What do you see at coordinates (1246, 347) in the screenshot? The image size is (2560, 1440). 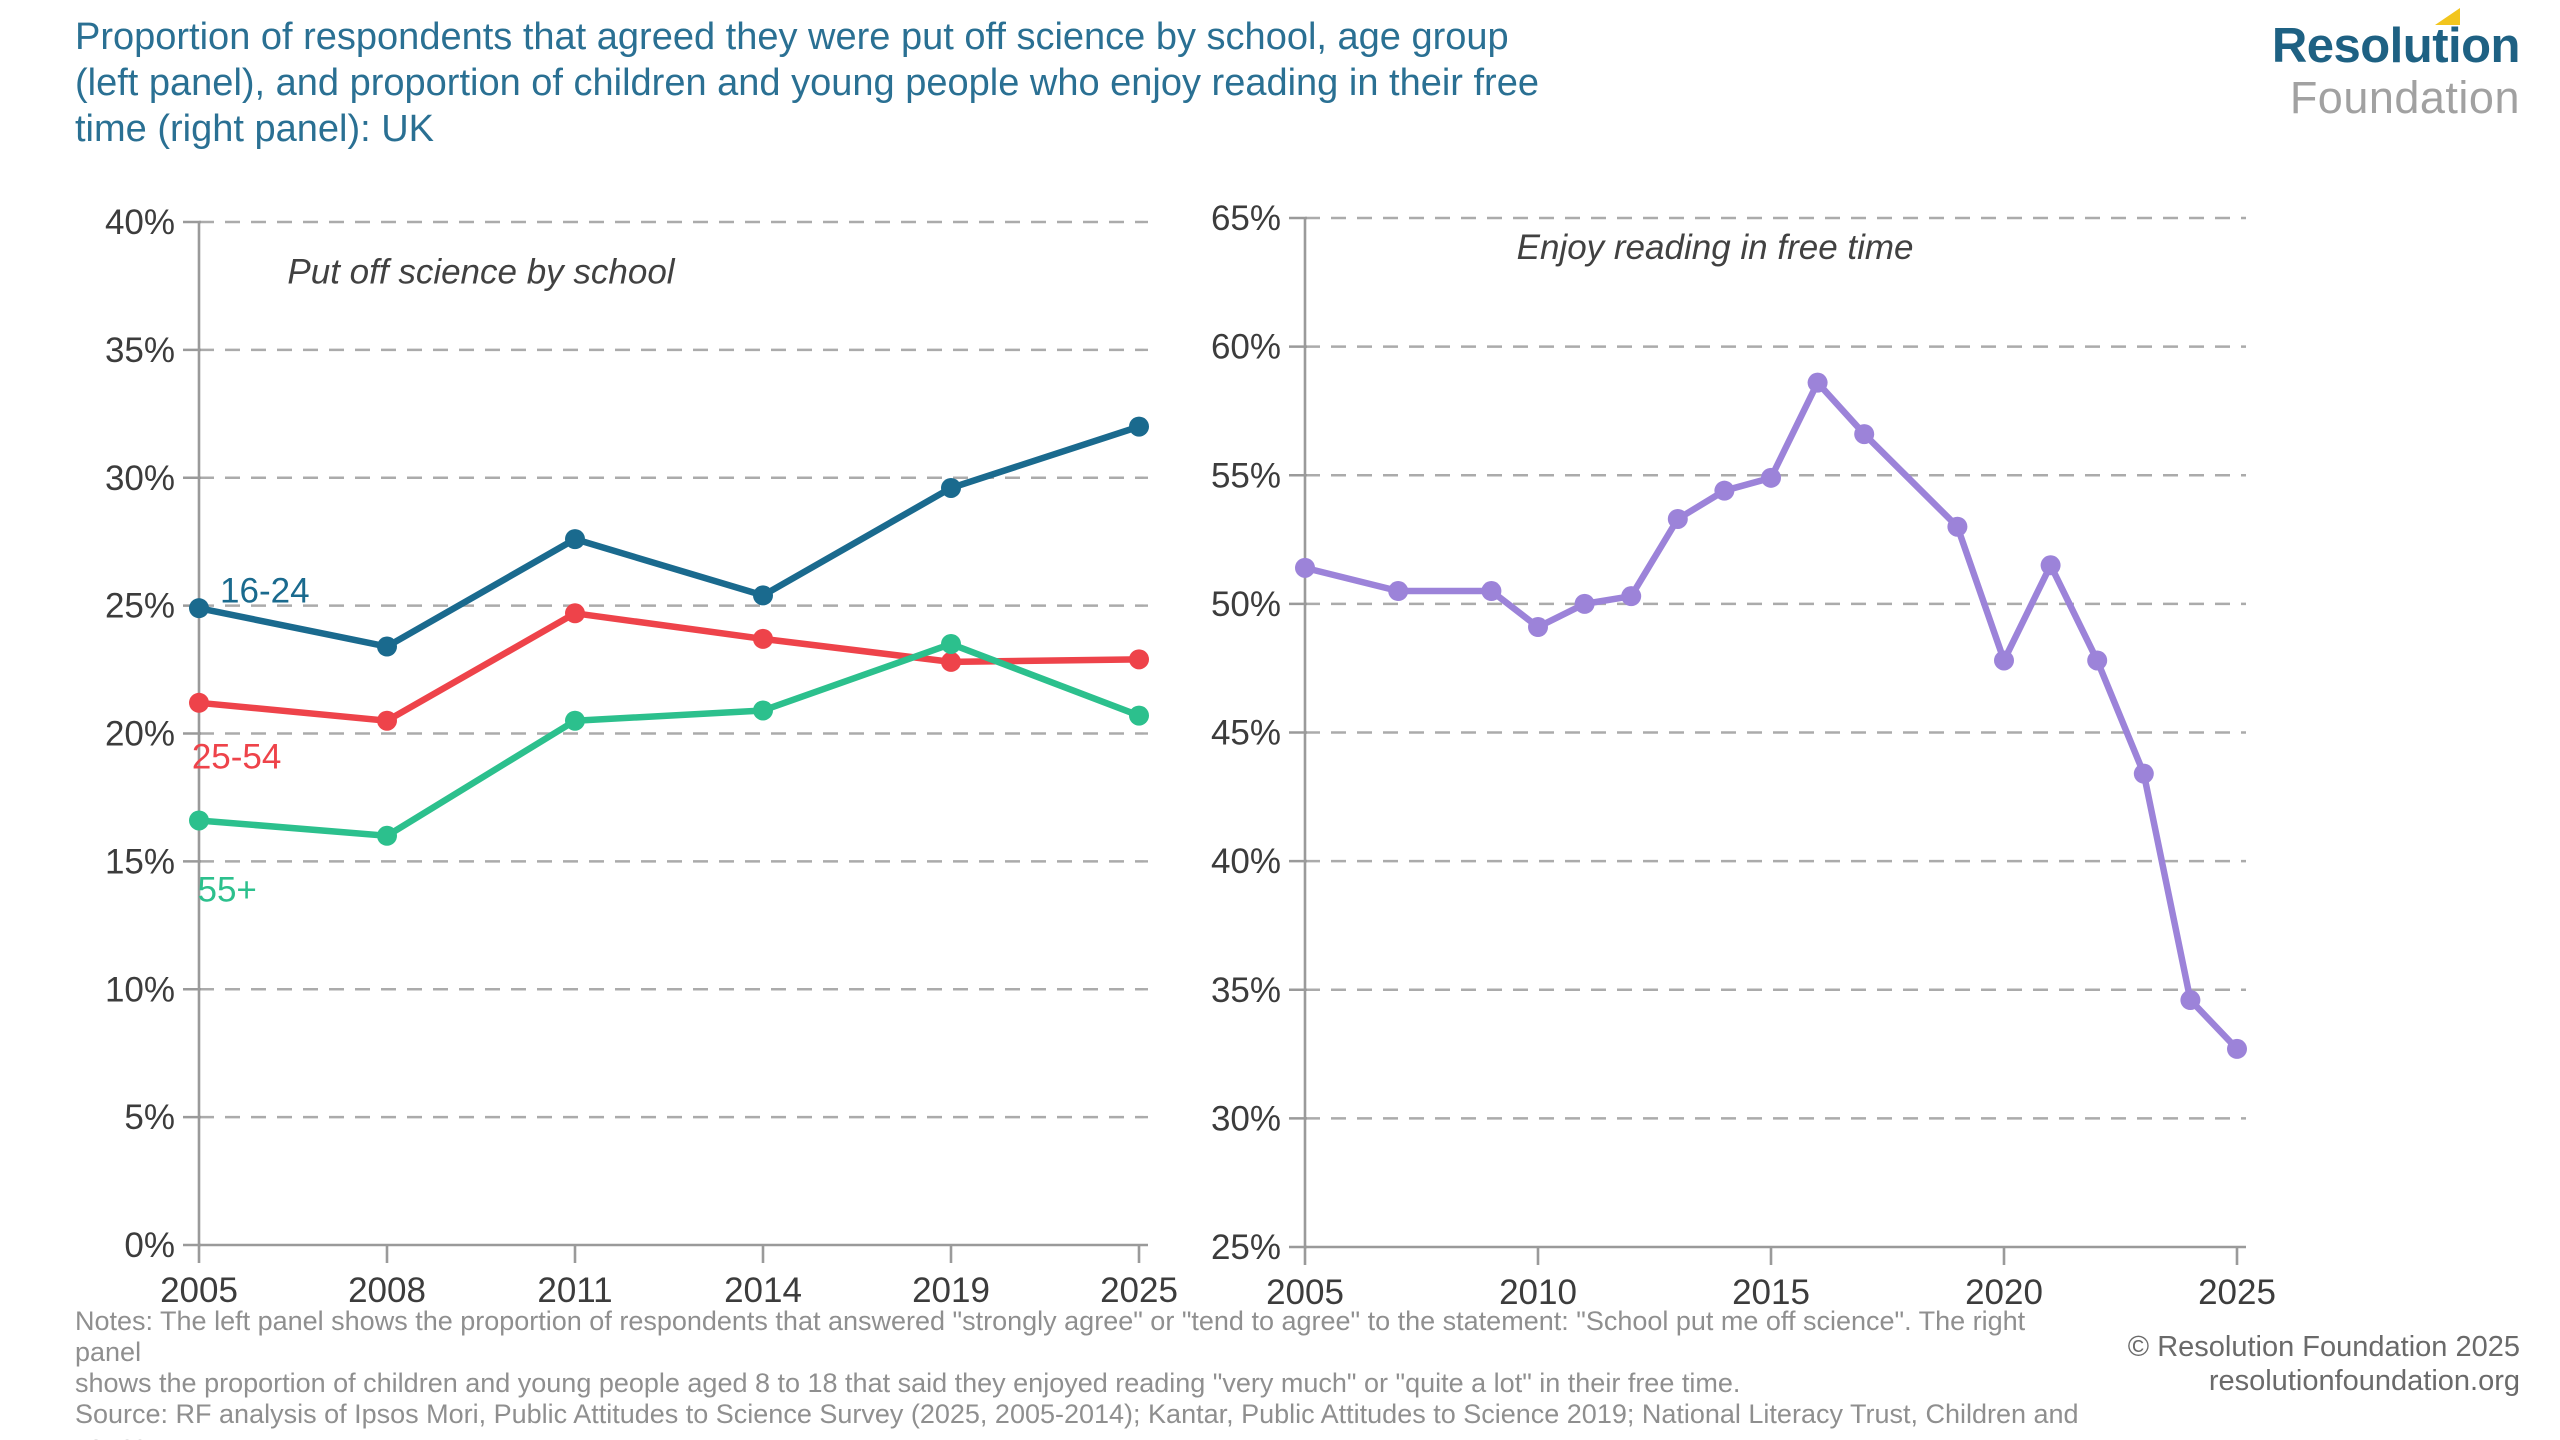 I see `y-tick-label: 60%` at bounding box center [1246, 347].